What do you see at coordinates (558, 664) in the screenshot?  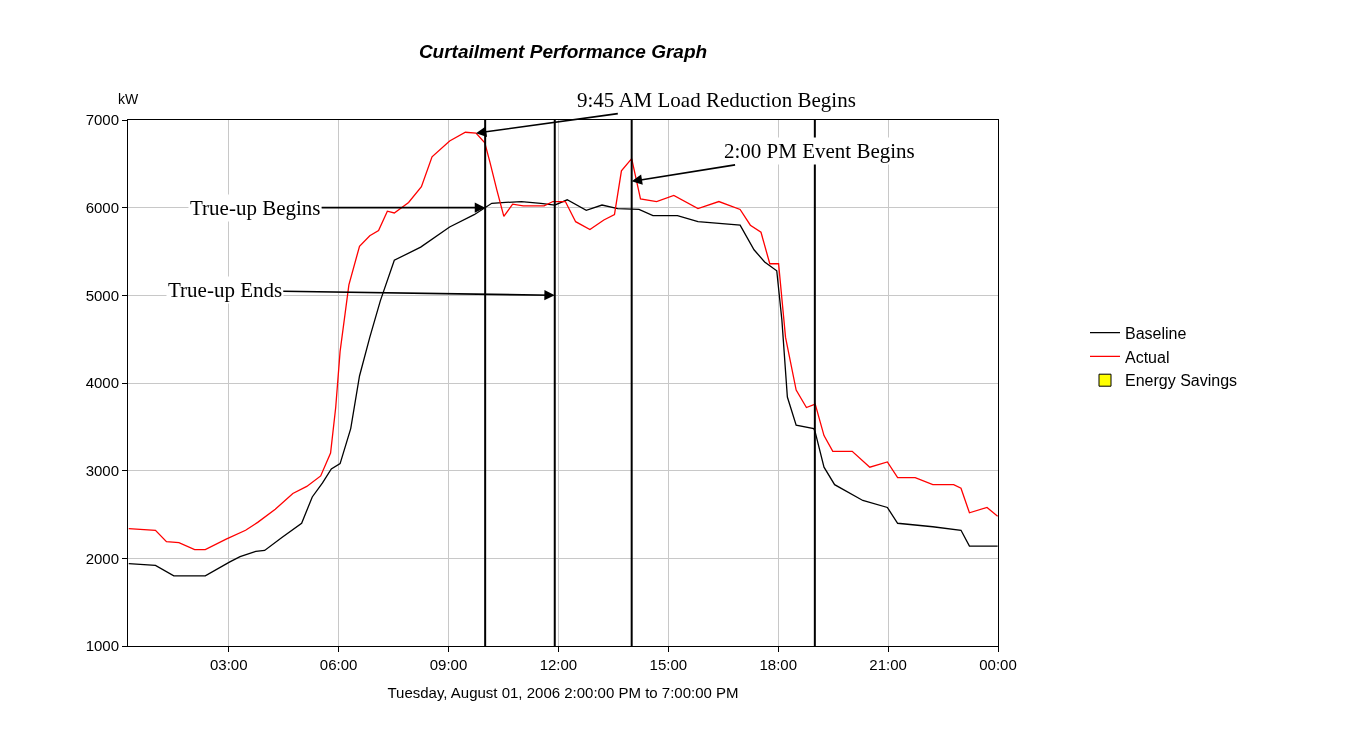 I see `x-tick-label: 12:00` at bounding box center [558, 664].